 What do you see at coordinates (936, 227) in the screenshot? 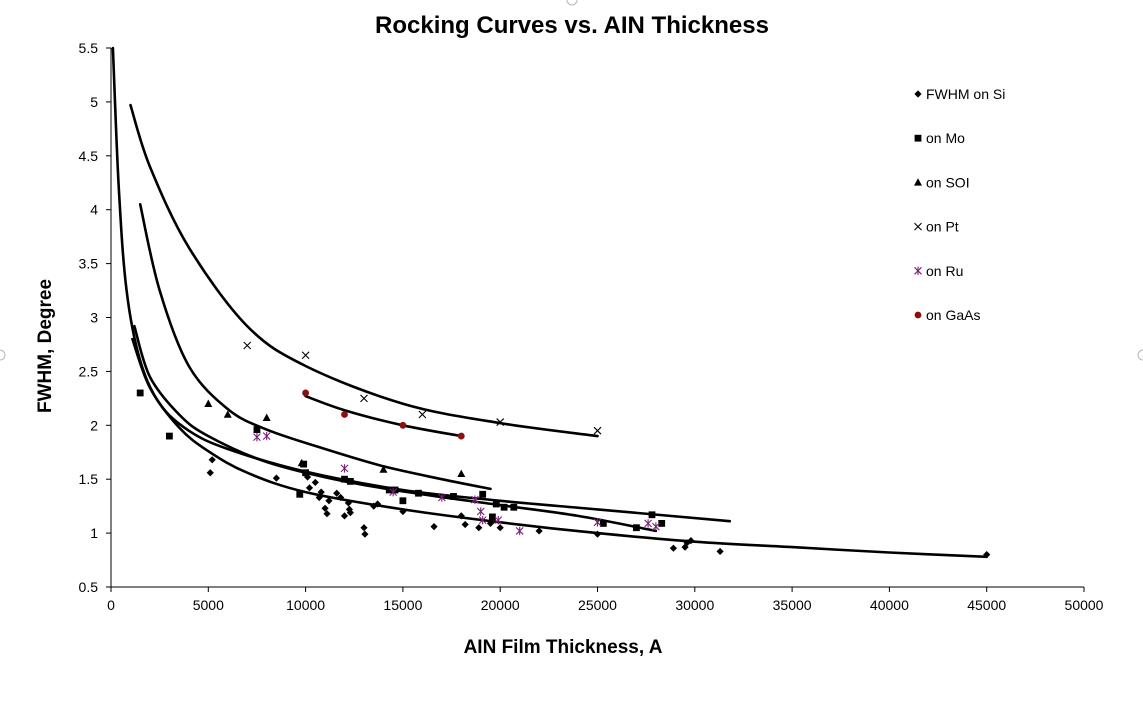
I see `legend-item: on Pt` at bounding box center [936, 227].